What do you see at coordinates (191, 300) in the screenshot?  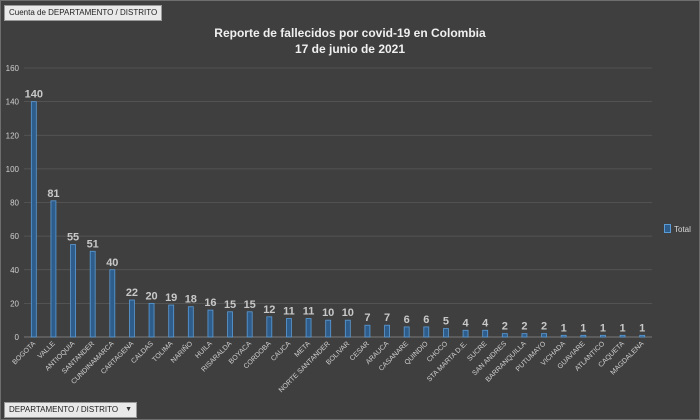 I see `data-label: 18` at bounding box center [191, 300].